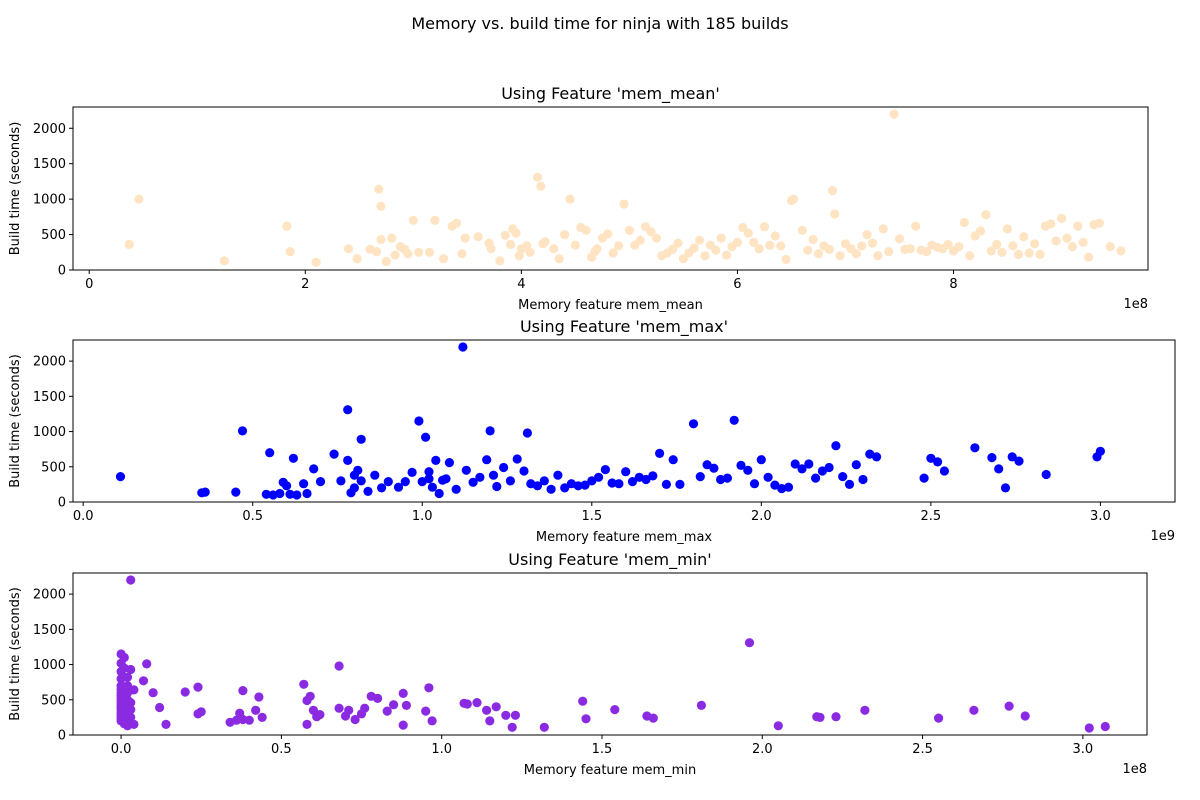 This screenshot has height=800, width=1200. What do you see at coordinates (1100, 516) in the screenshot?
I see `x-tick-label: 3.0` at bounding box center [1100, 516].